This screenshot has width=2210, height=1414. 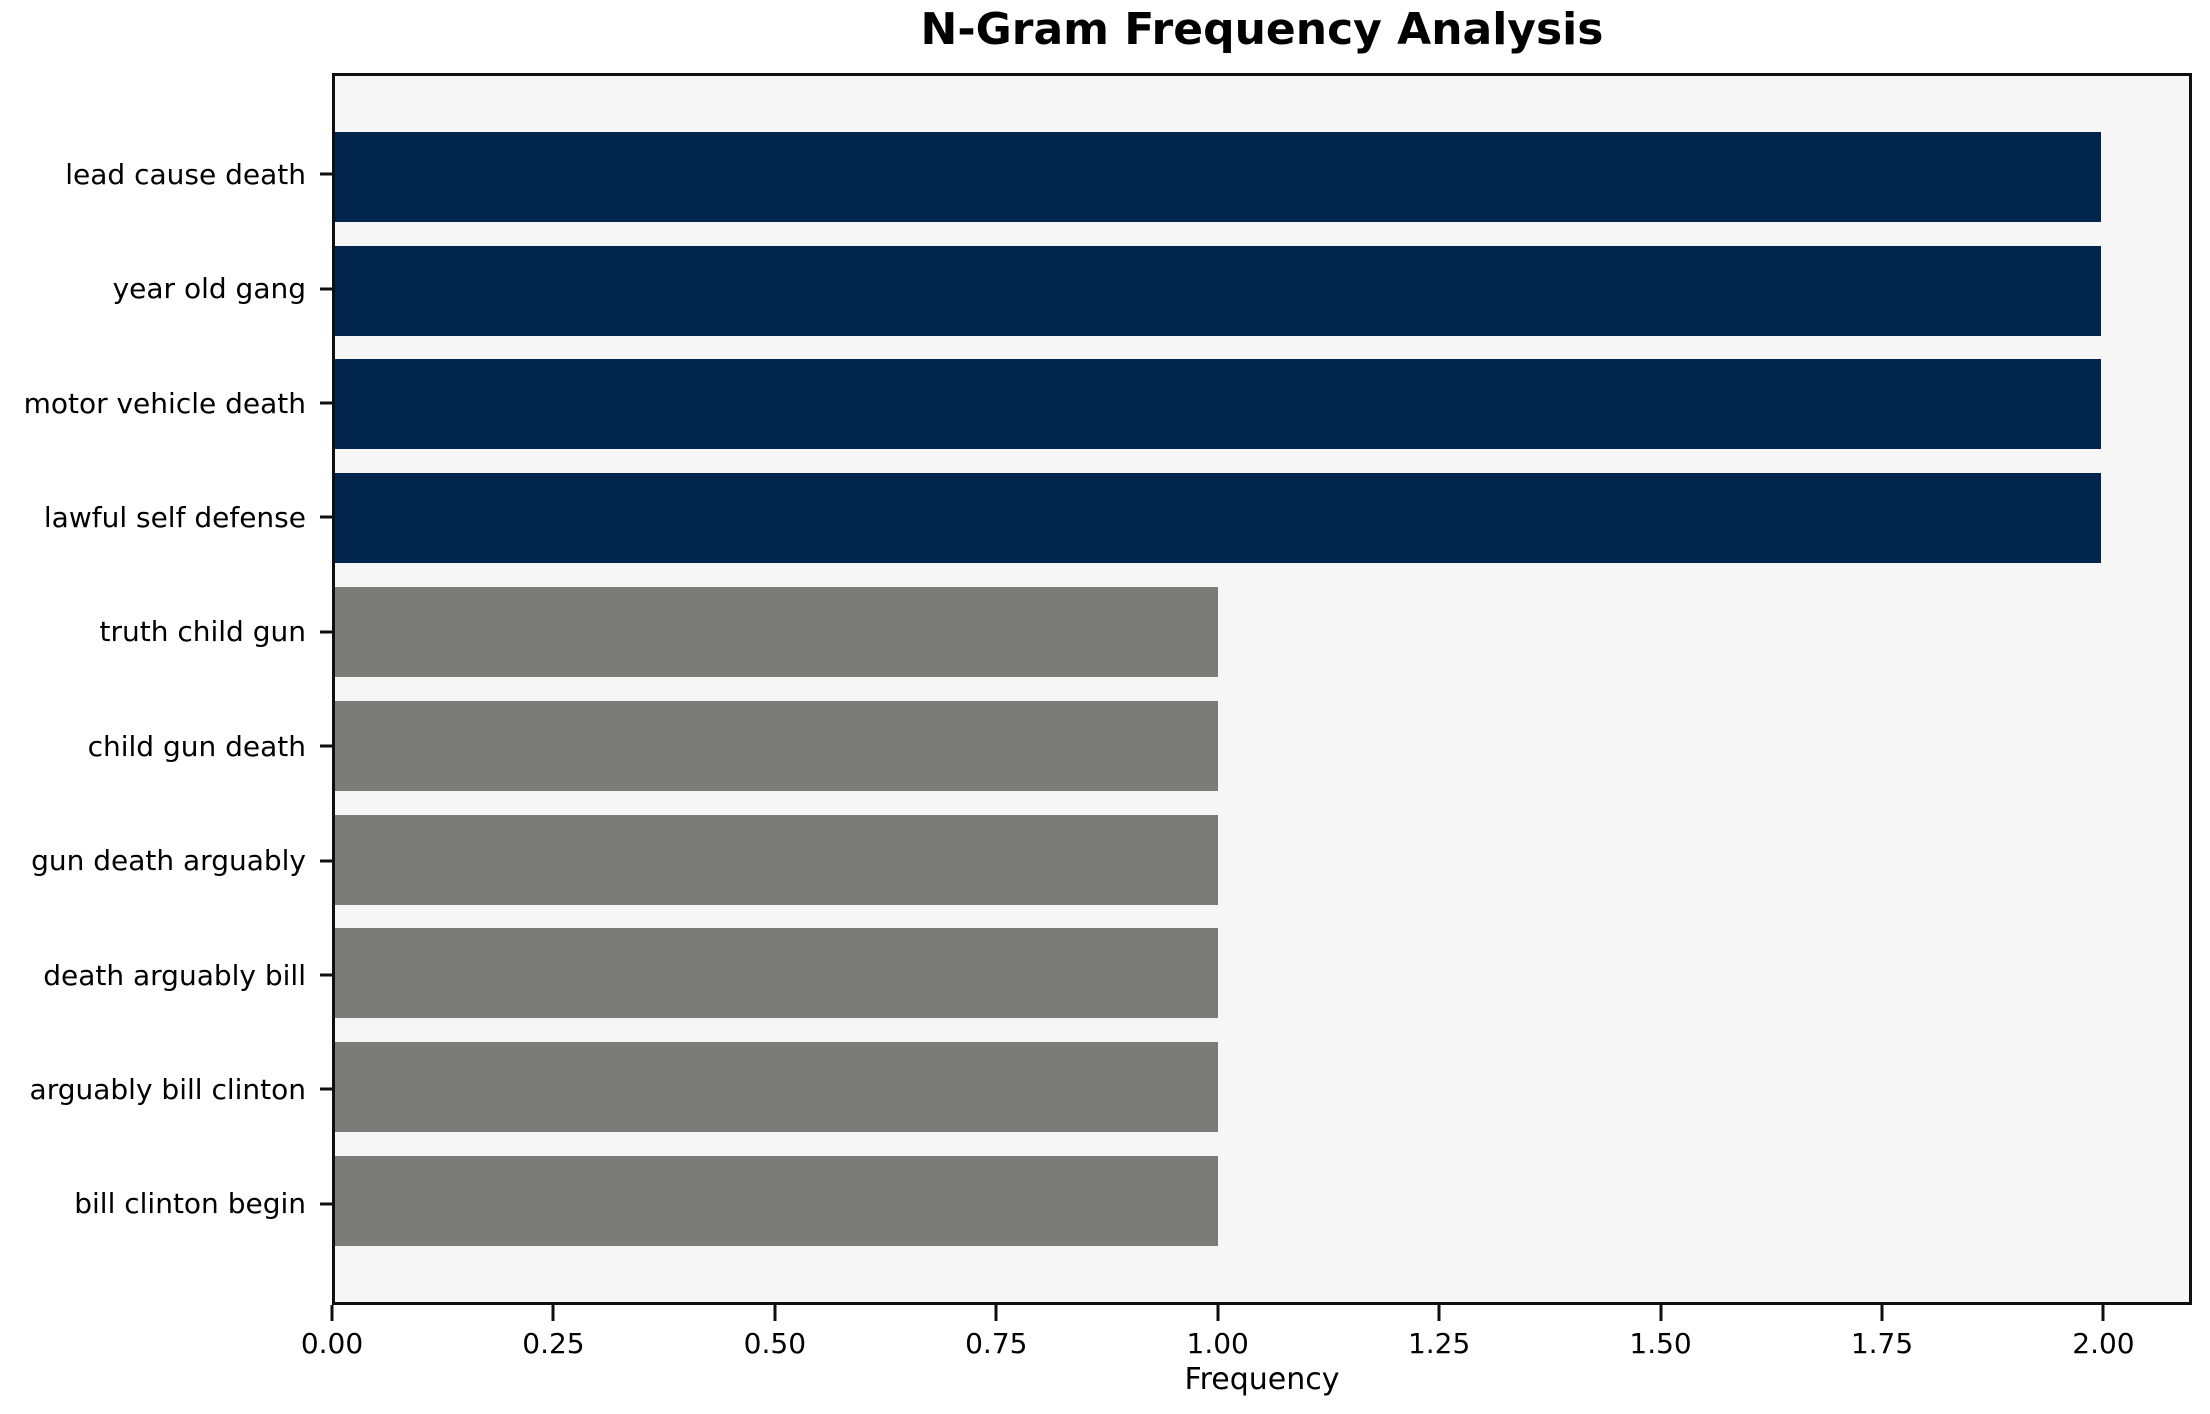 I want to click on y-tick-label-arguably-bill-clinton: arguably bill clinton, so click(x=167, y=1089).